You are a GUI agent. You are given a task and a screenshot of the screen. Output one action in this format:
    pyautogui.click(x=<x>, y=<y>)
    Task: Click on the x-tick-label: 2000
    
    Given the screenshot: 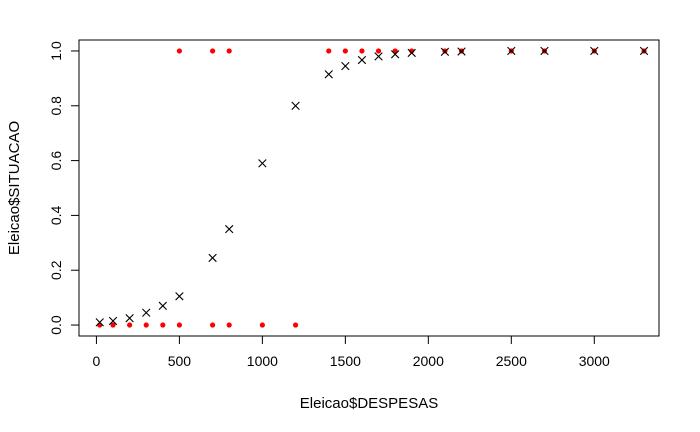 What is the action you would take?
    pyautogui.click(x=428, y=361)
    